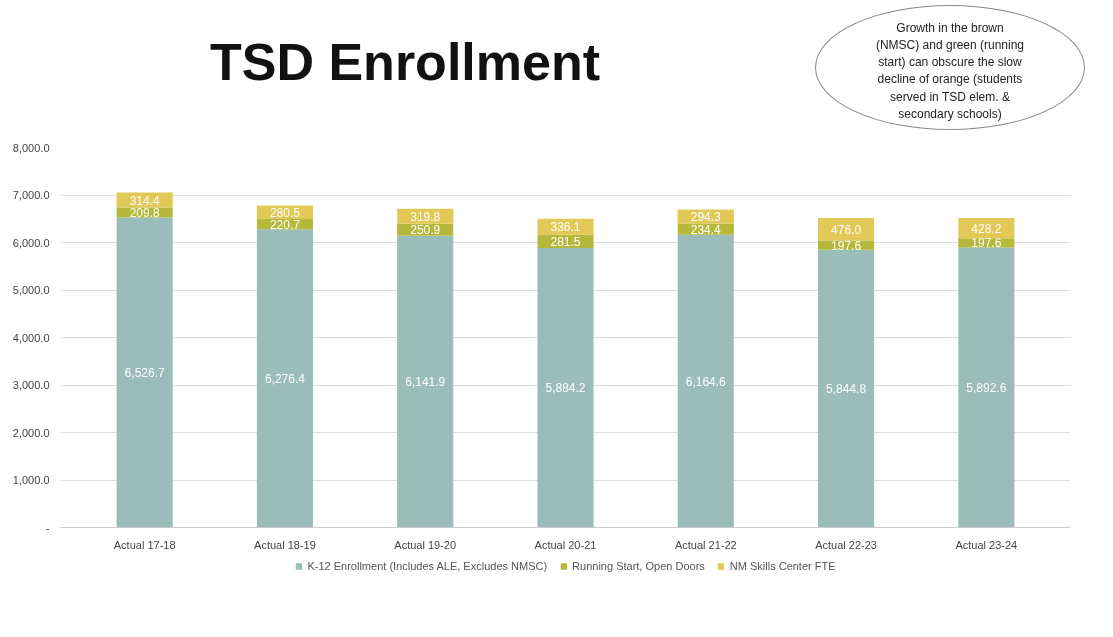 Image resolution: width=1113 pixels, height=637 pixels. What do you see at coordinates (706, 217) in the screenshot?
I see `data-label: 294.3` at bounding box center [706, 217].